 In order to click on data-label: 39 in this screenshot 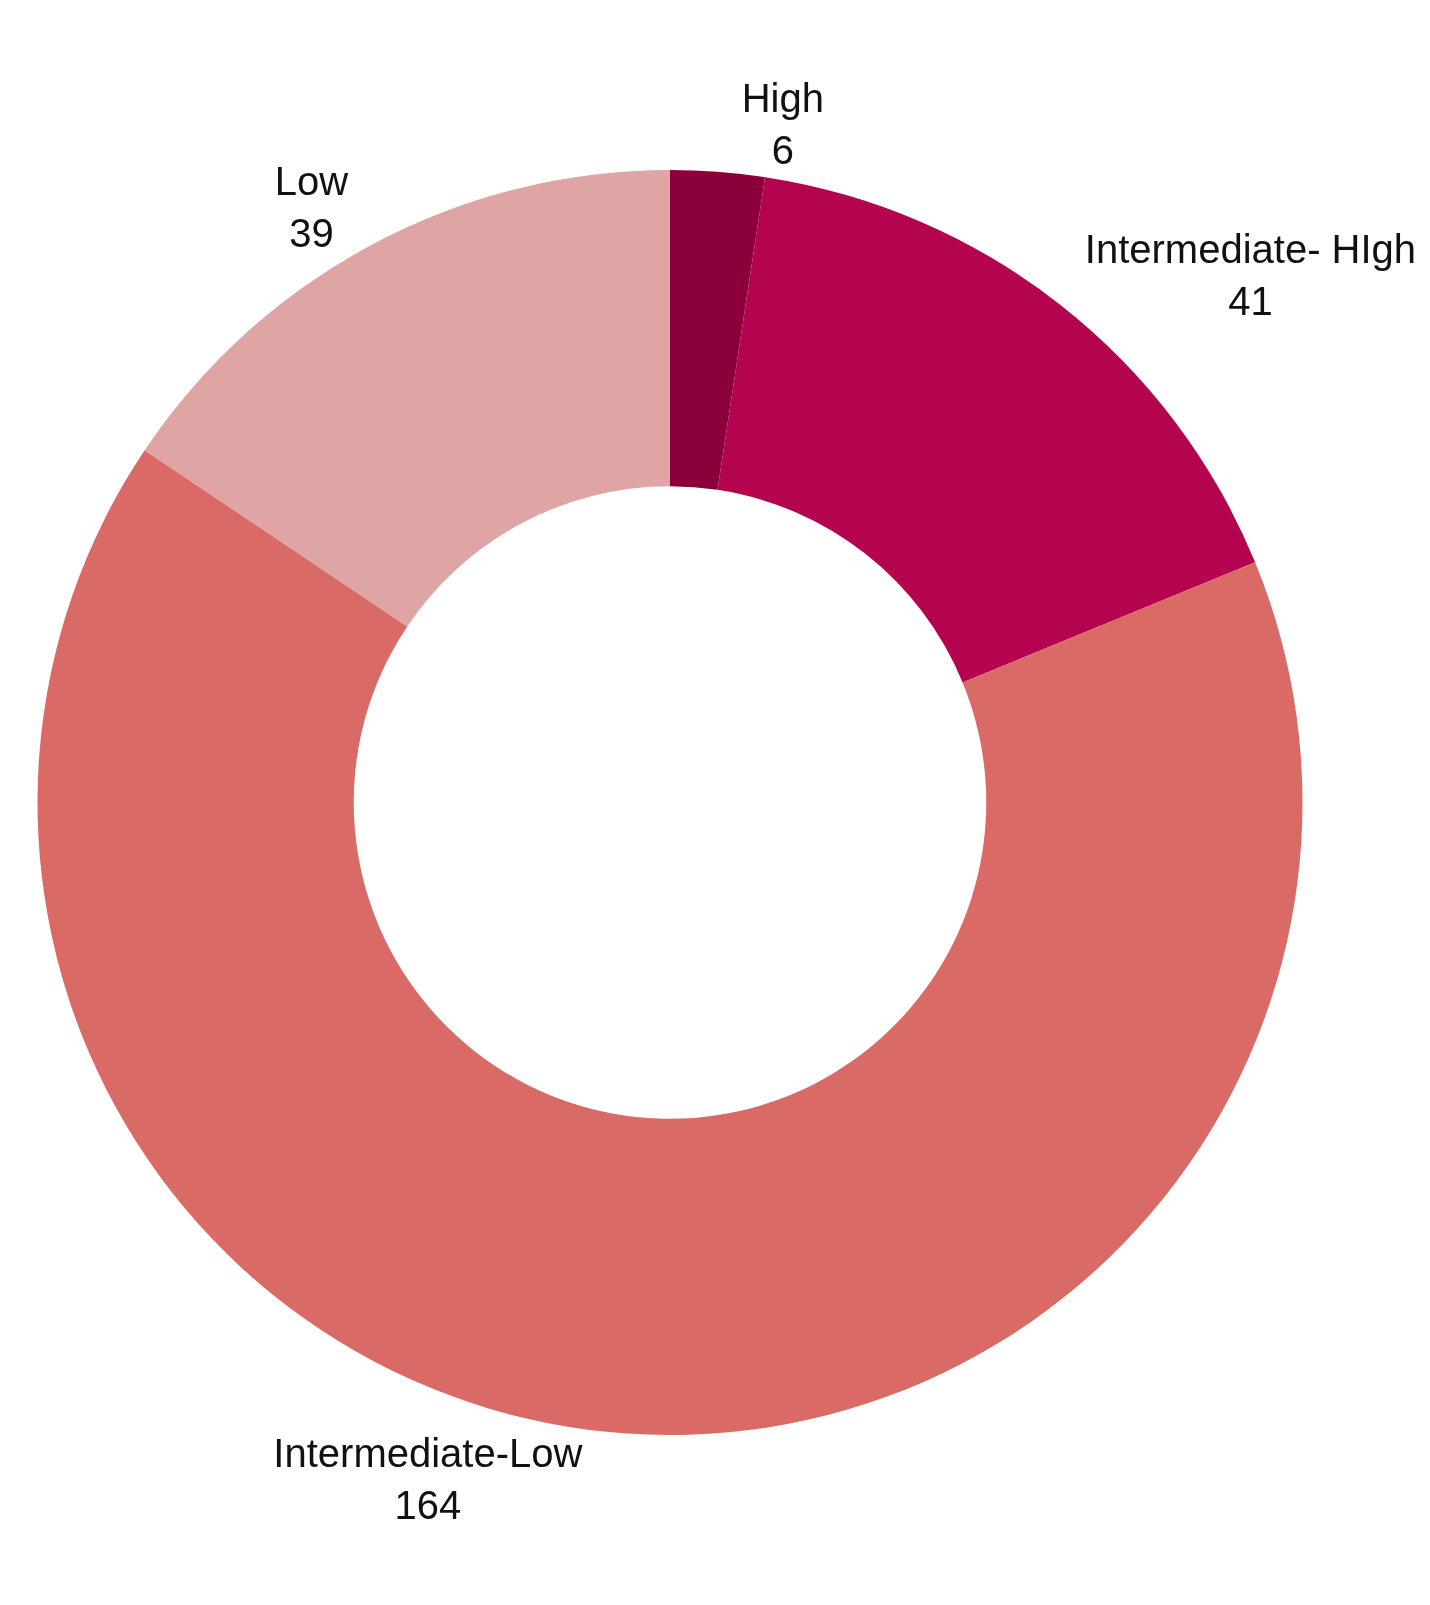, I will do `click(311, 233)`.